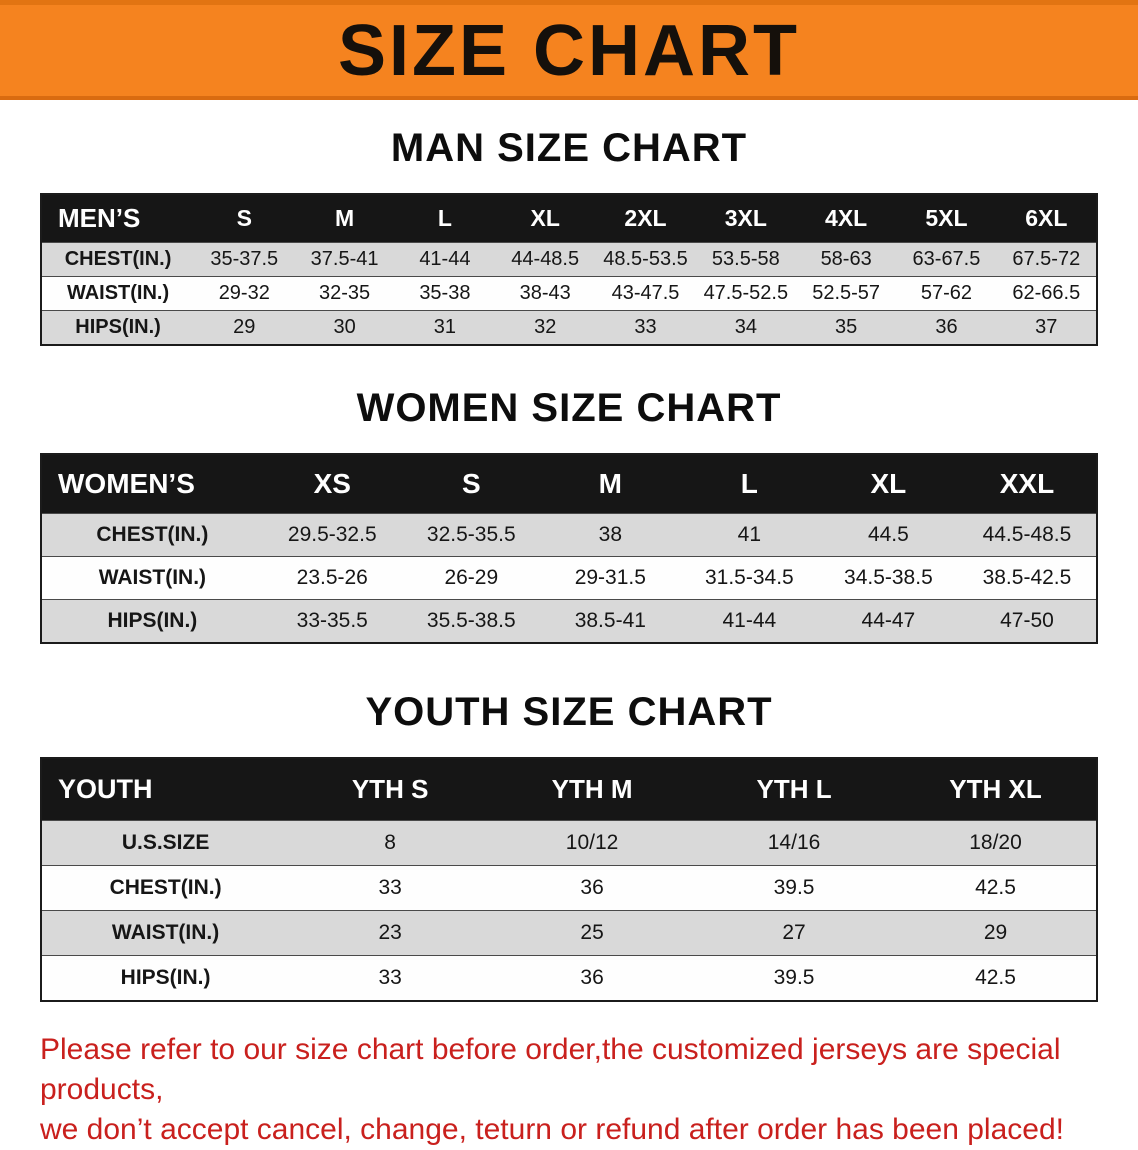  What do you see at coordinates (569, 408) in the screenshot?
I see `women-size-chart-heading: WOMEN SIZE CHART` at bounding box center [569, 408].